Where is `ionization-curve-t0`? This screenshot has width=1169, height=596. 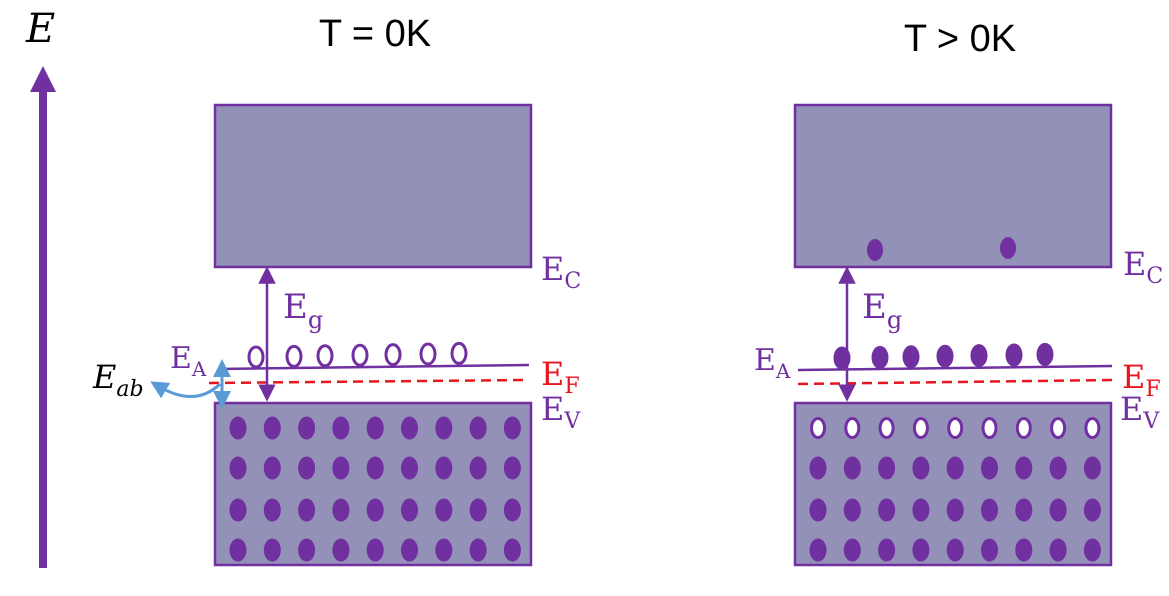
ionization-curve-t0 is located at coordinates (186, 390).